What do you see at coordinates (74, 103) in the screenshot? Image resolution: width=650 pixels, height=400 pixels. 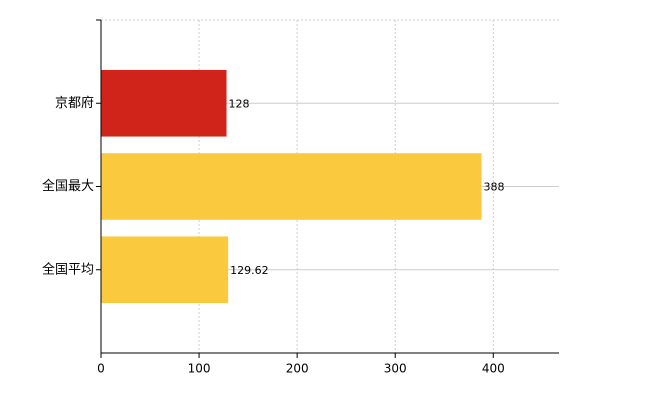 I see `y-tick-label: 京都府` at bounding box center [74, 103].